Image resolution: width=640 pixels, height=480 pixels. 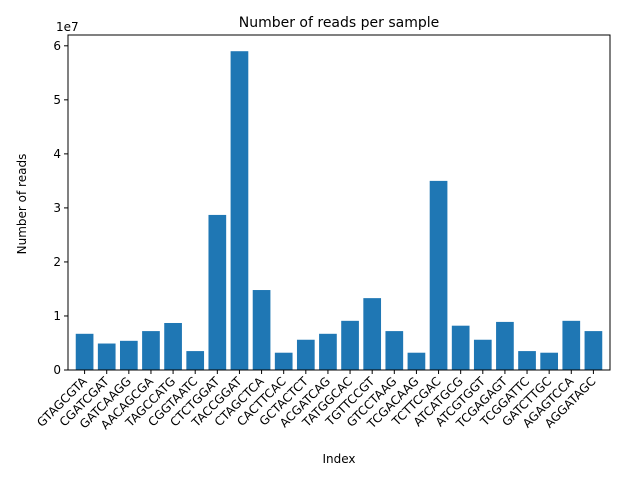 What do you see at coordinates (593, 350) in the screenshot?
I see `bar-AGGATAGC` at bounding box center [593, 350].